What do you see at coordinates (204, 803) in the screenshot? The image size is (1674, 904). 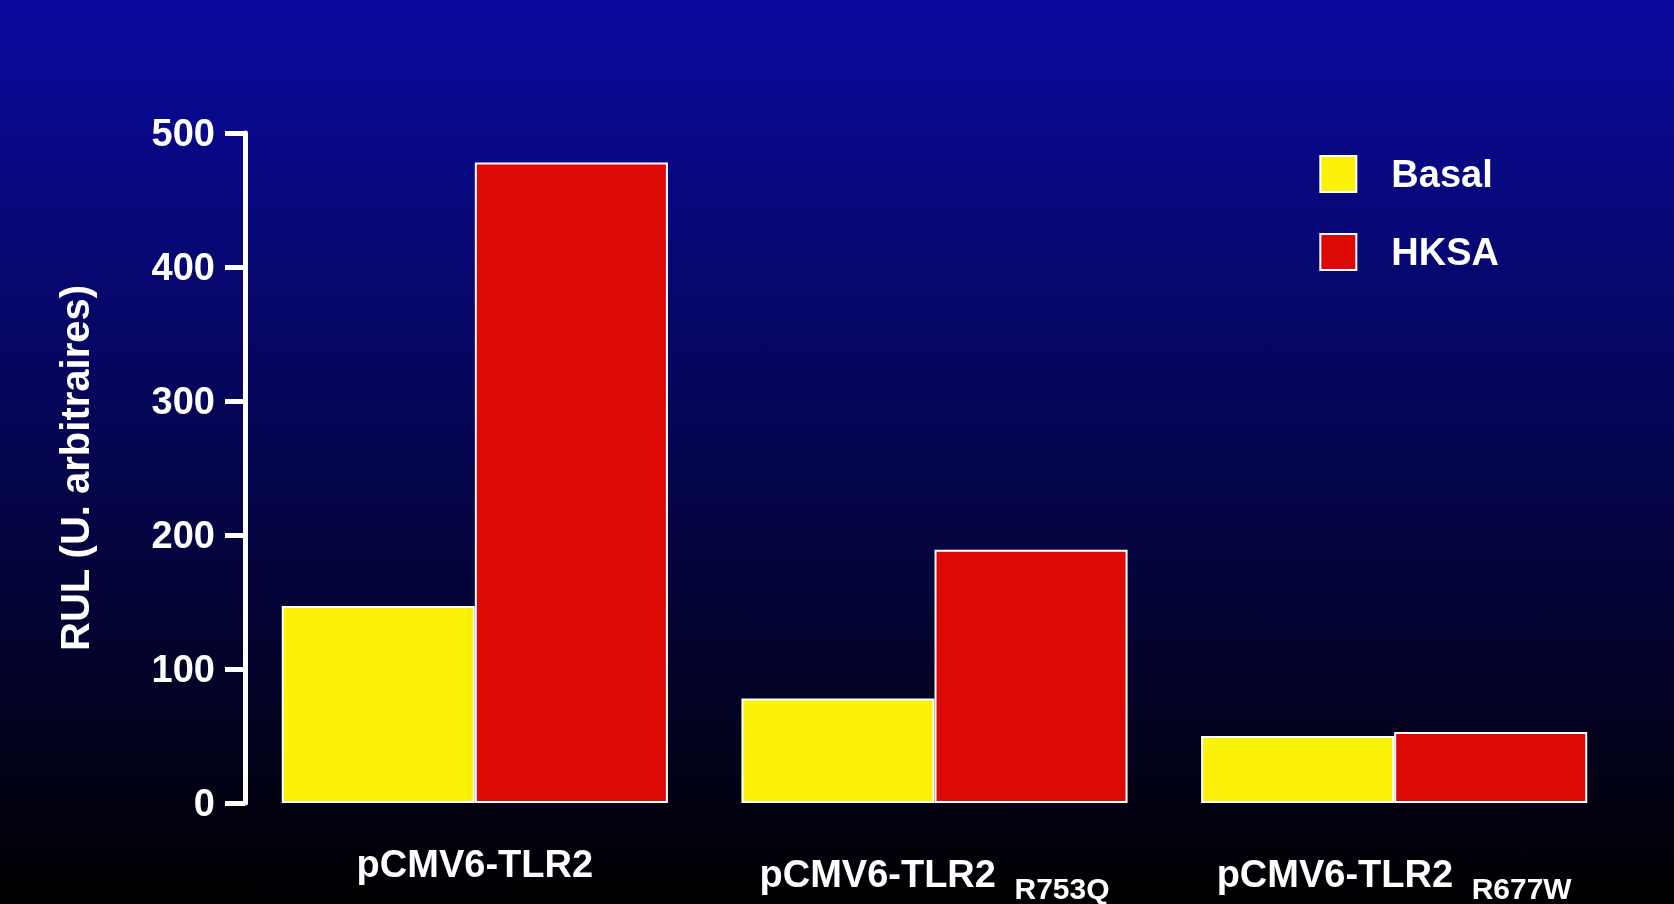 I see `y-tick-label: 0` at bounding box center [204, 803].